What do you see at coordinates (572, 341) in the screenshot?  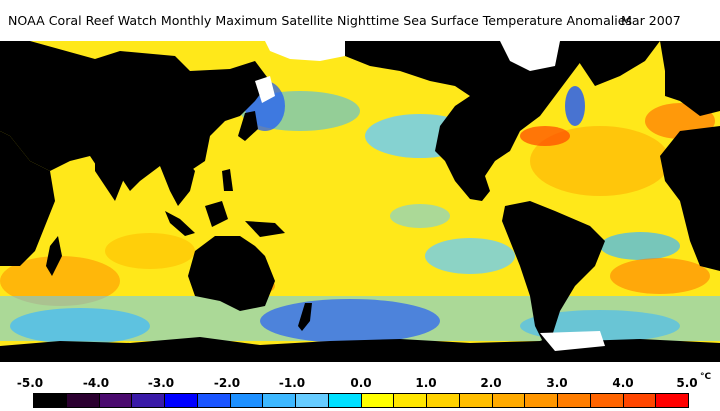 I see `ice-antarctic-shelf` at bounding box center [572, 341].